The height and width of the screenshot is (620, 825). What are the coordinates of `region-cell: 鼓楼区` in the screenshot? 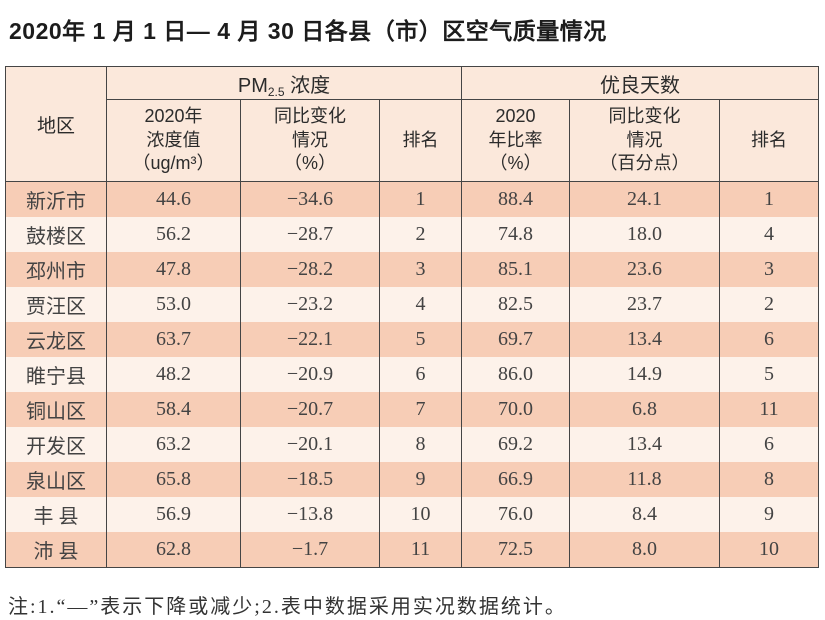 It's located at (56, 234).